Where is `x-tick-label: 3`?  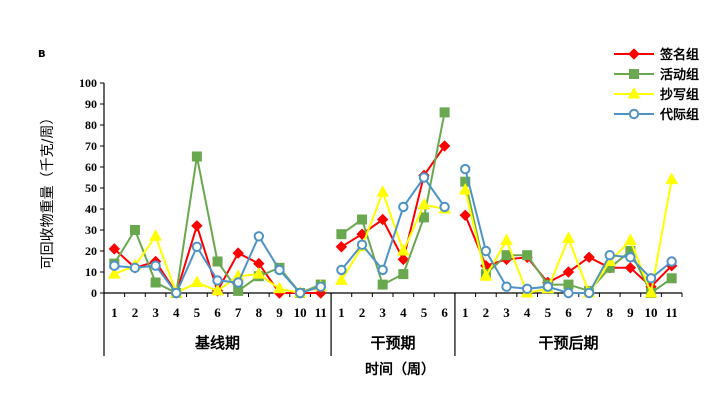
x-tick-label: 3 is located at coordinates (382, 312).